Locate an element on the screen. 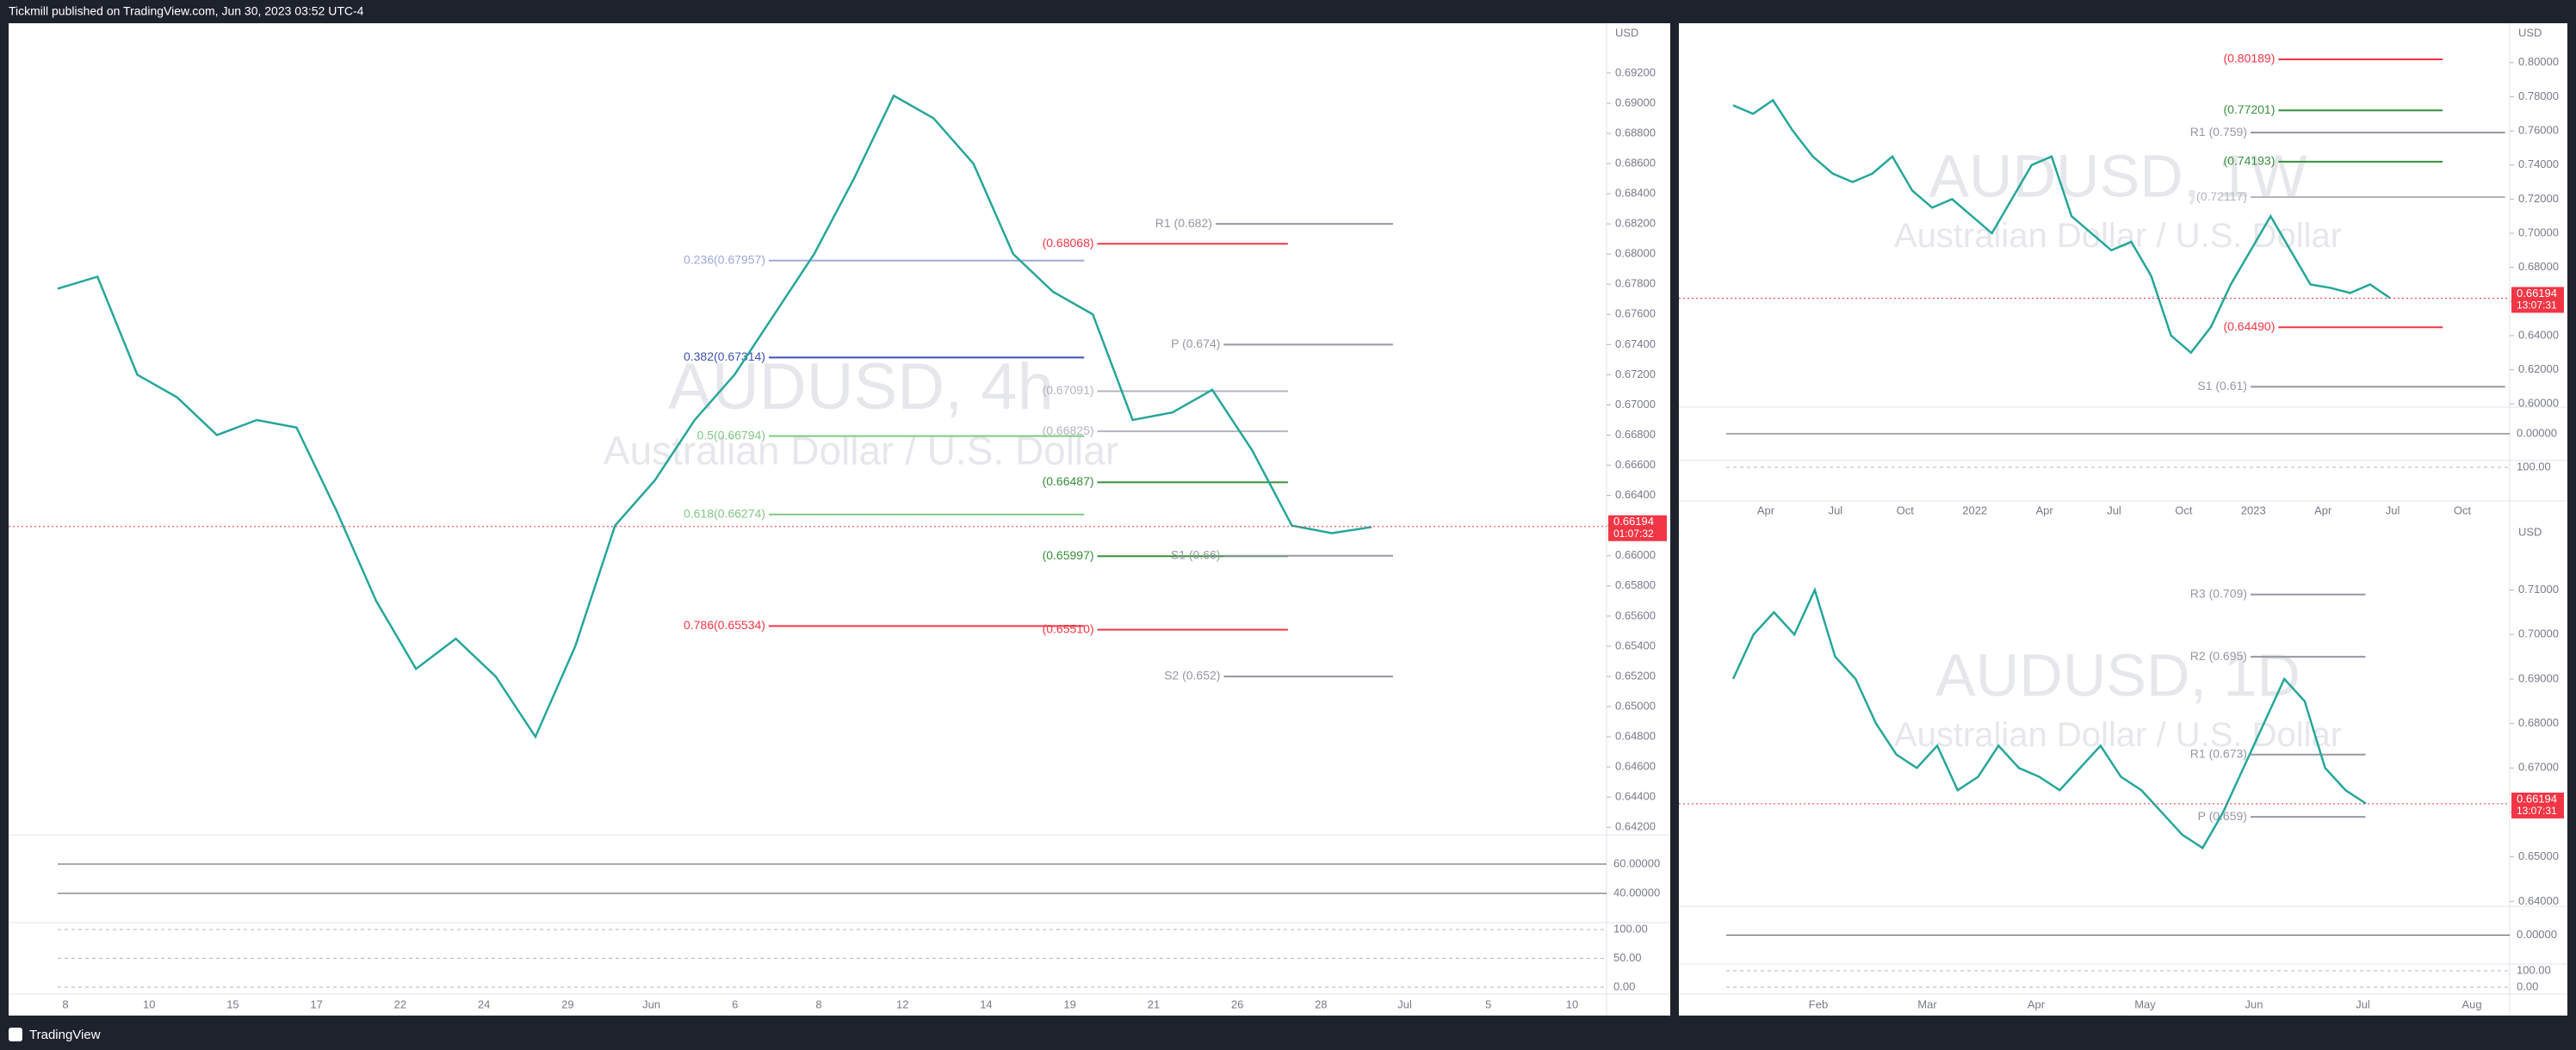 The height and width of the screenshot is (1050, 2576). time-label: 5 is located at coordinates (1488, 1004).